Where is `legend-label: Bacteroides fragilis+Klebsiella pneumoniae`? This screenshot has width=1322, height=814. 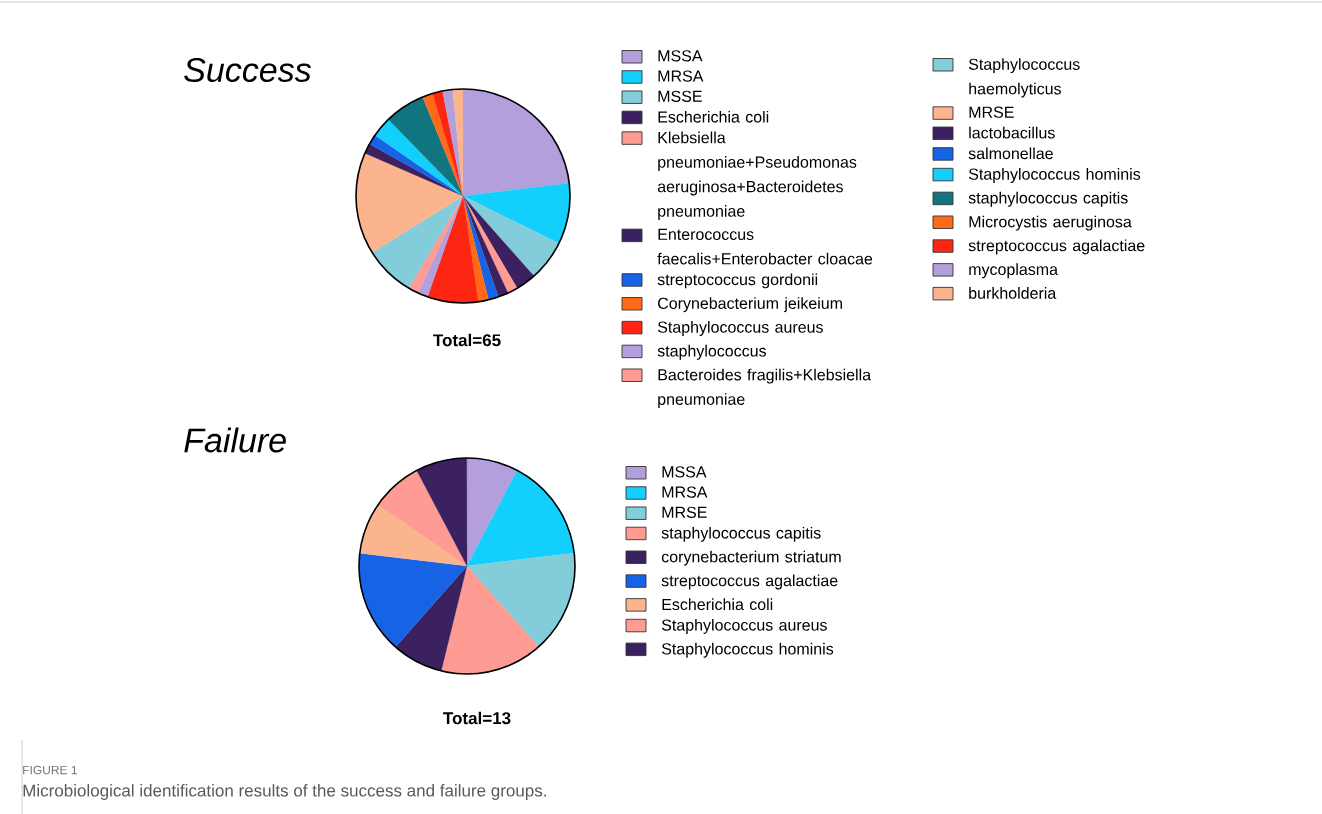 legend-label: Bacteroides fragilis+Klebsiella pneumoniae is located at coordinates (765, 388).